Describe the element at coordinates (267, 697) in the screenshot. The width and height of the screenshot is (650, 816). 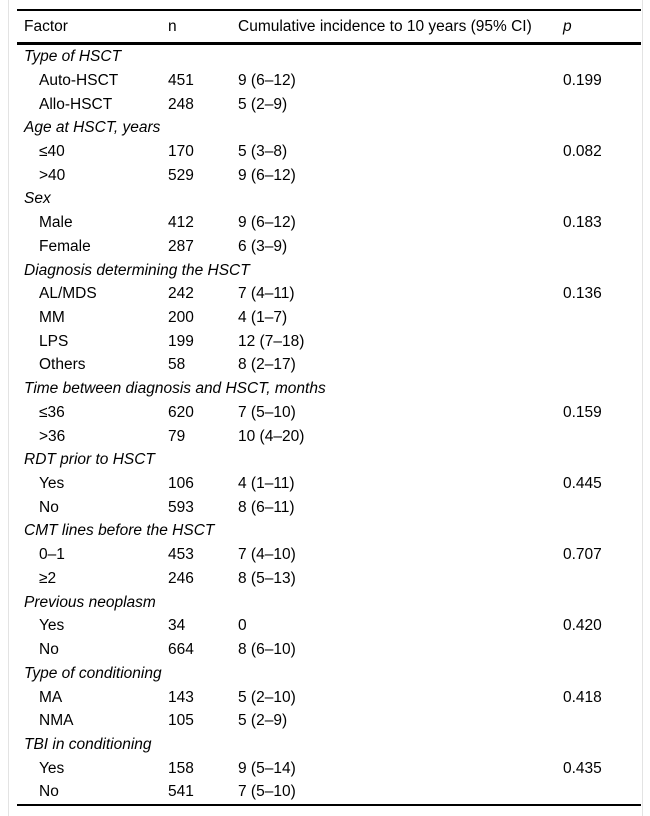
I see `ci-cell: 5 (2–10)` at that location.